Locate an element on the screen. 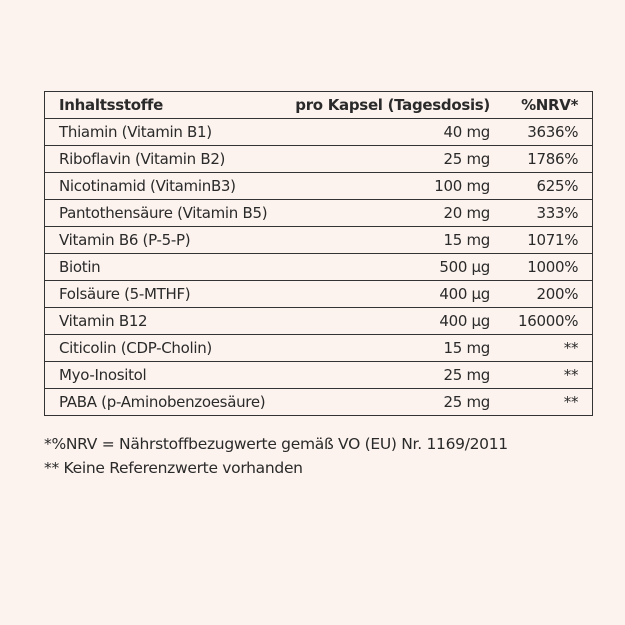  nrv-cell: 200% is located at coordinates (548, 294).